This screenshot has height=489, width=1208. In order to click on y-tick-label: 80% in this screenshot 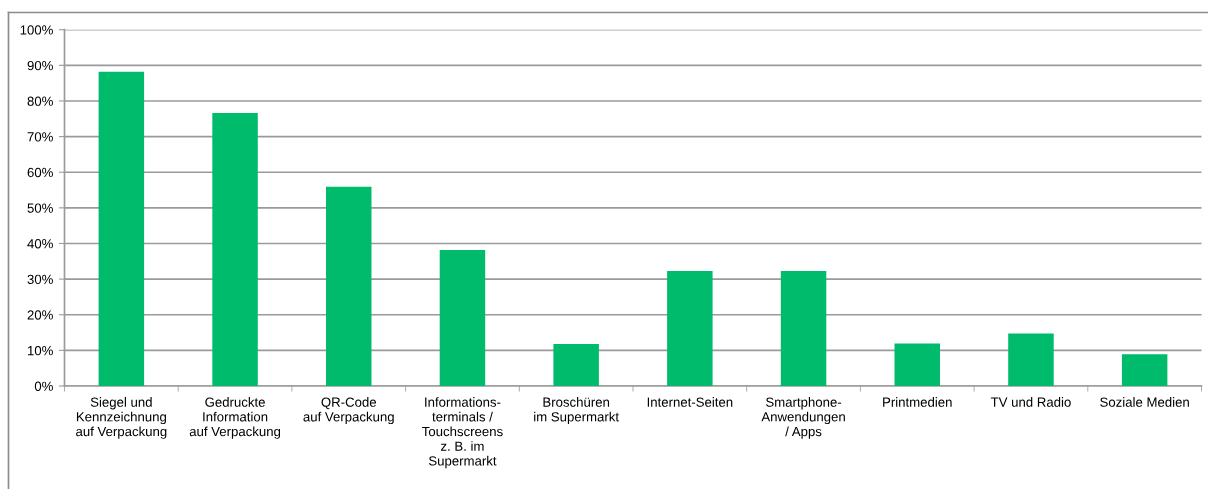, I will do `click(40, 101)`.